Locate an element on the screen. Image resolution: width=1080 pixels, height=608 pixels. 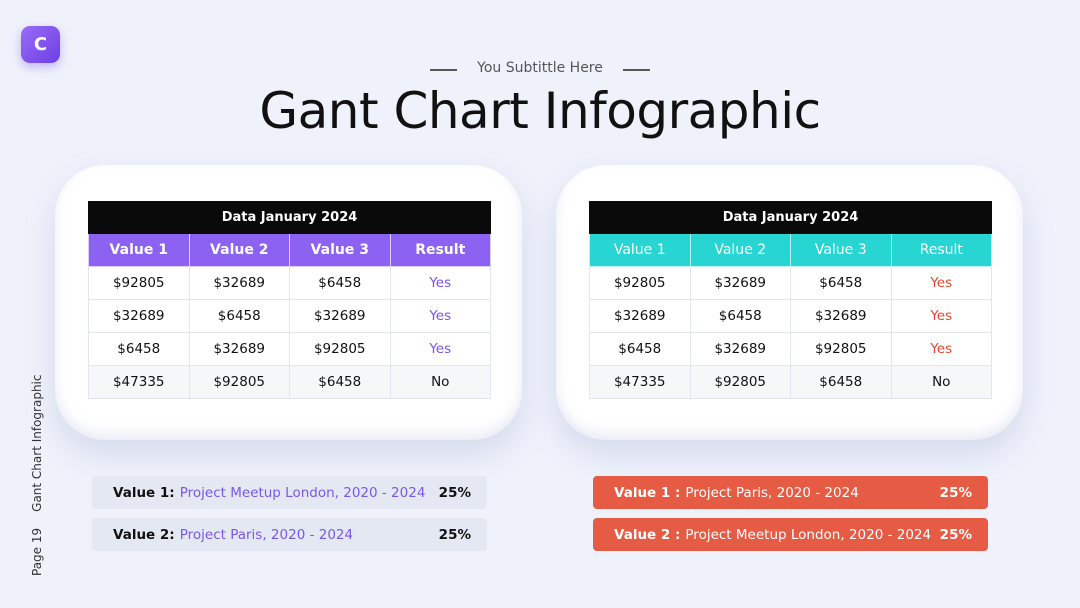
legend-item: Value 1 : Project Paris, 2020 - 2024 25% is located at coordinates (790, 492).